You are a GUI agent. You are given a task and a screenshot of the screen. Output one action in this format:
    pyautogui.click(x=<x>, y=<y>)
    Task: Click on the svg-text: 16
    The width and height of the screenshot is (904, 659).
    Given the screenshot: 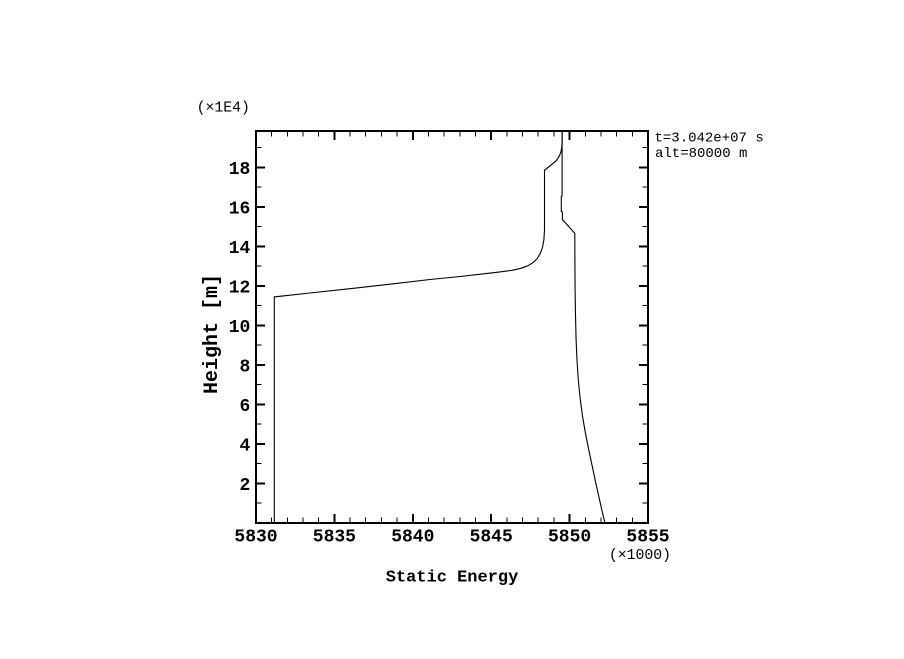 What is the action you would take?
    pyautogui.click(x=240, y=210)
    